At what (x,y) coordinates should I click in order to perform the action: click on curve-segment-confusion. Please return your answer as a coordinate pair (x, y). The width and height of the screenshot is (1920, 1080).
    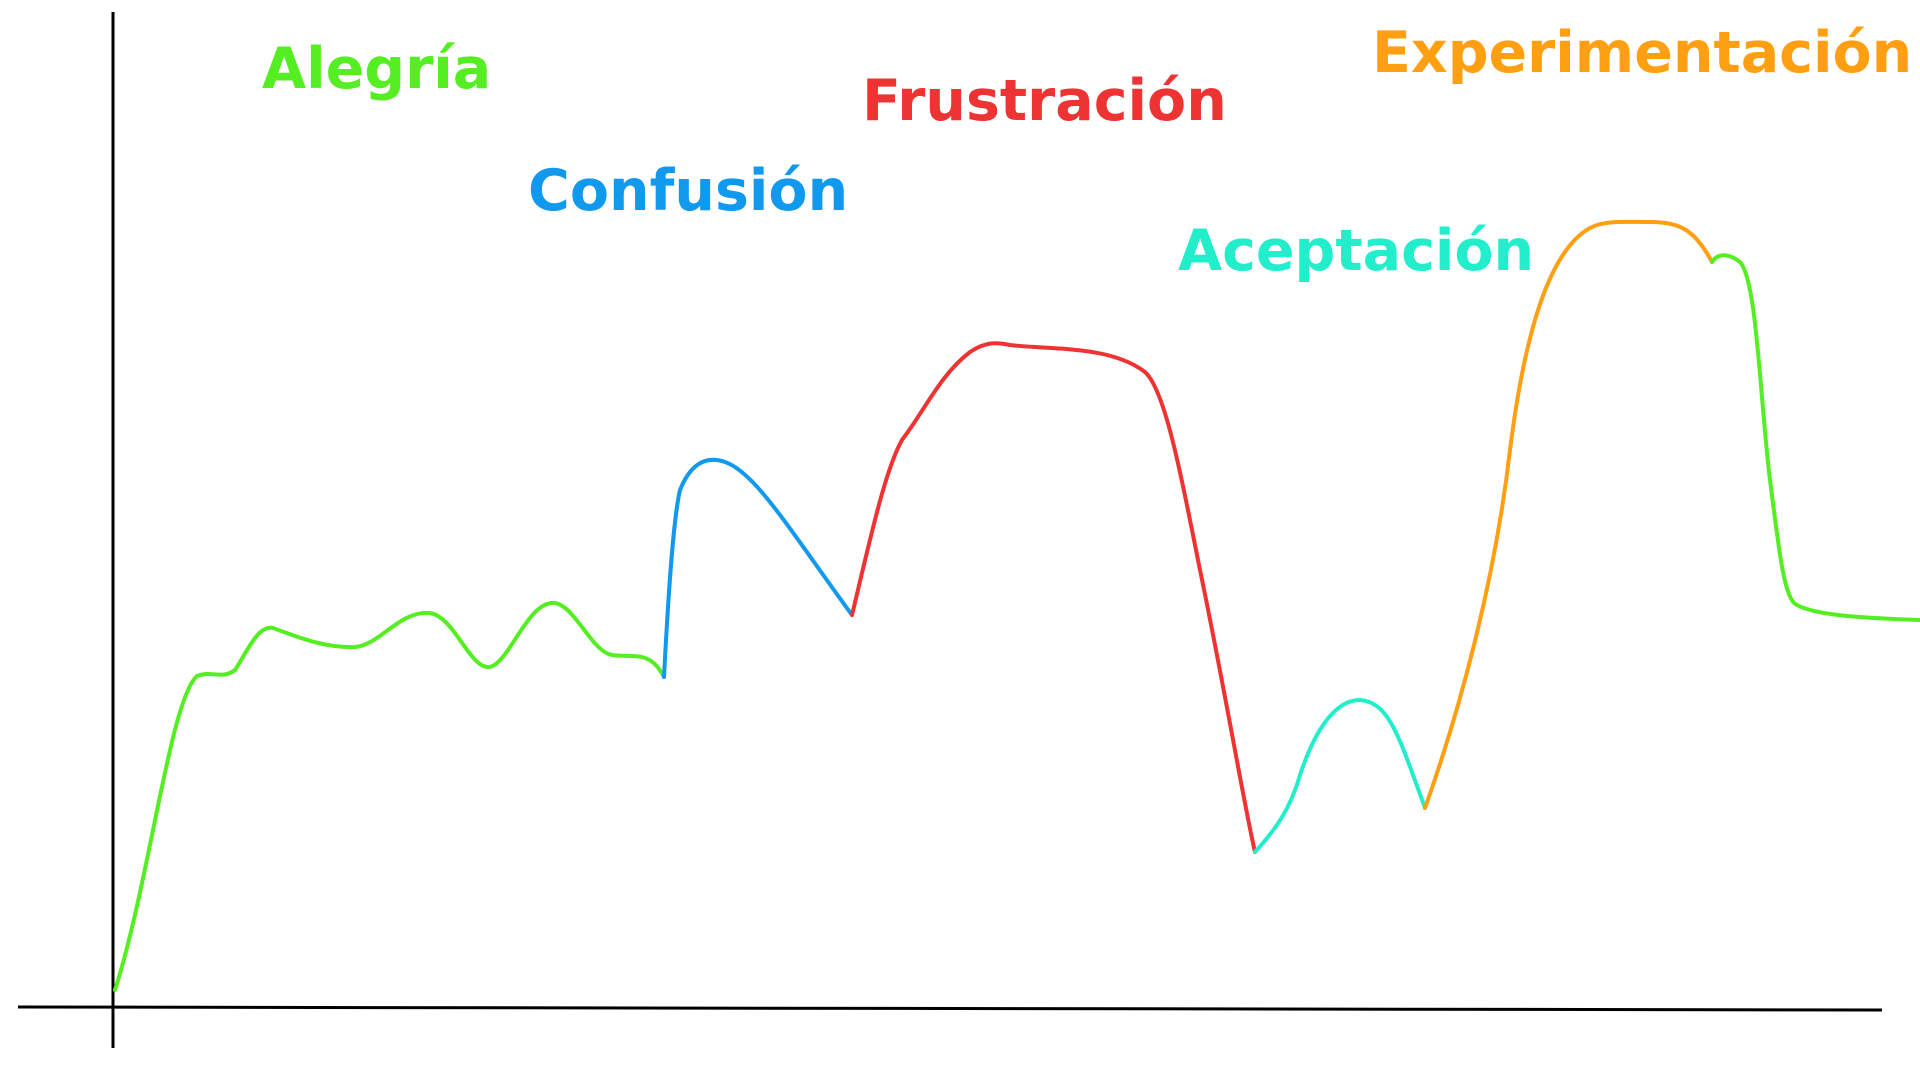
    Looking at the image, I should click on (758, 568).